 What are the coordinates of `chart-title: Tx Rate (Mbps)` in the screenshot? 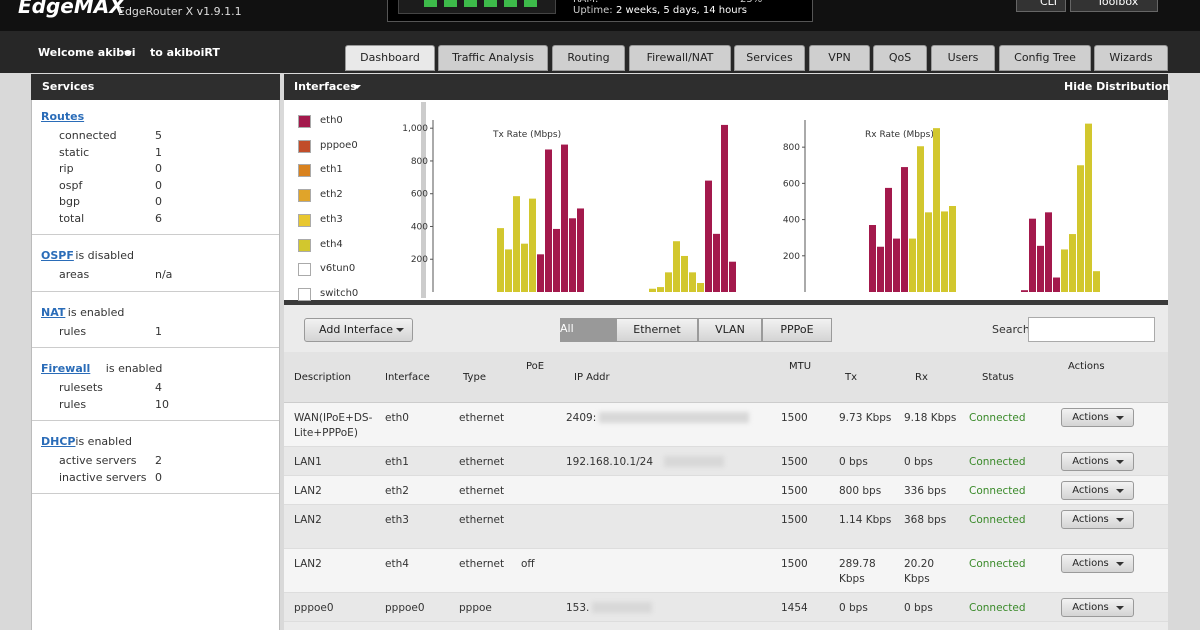 It's located at (526, 135).